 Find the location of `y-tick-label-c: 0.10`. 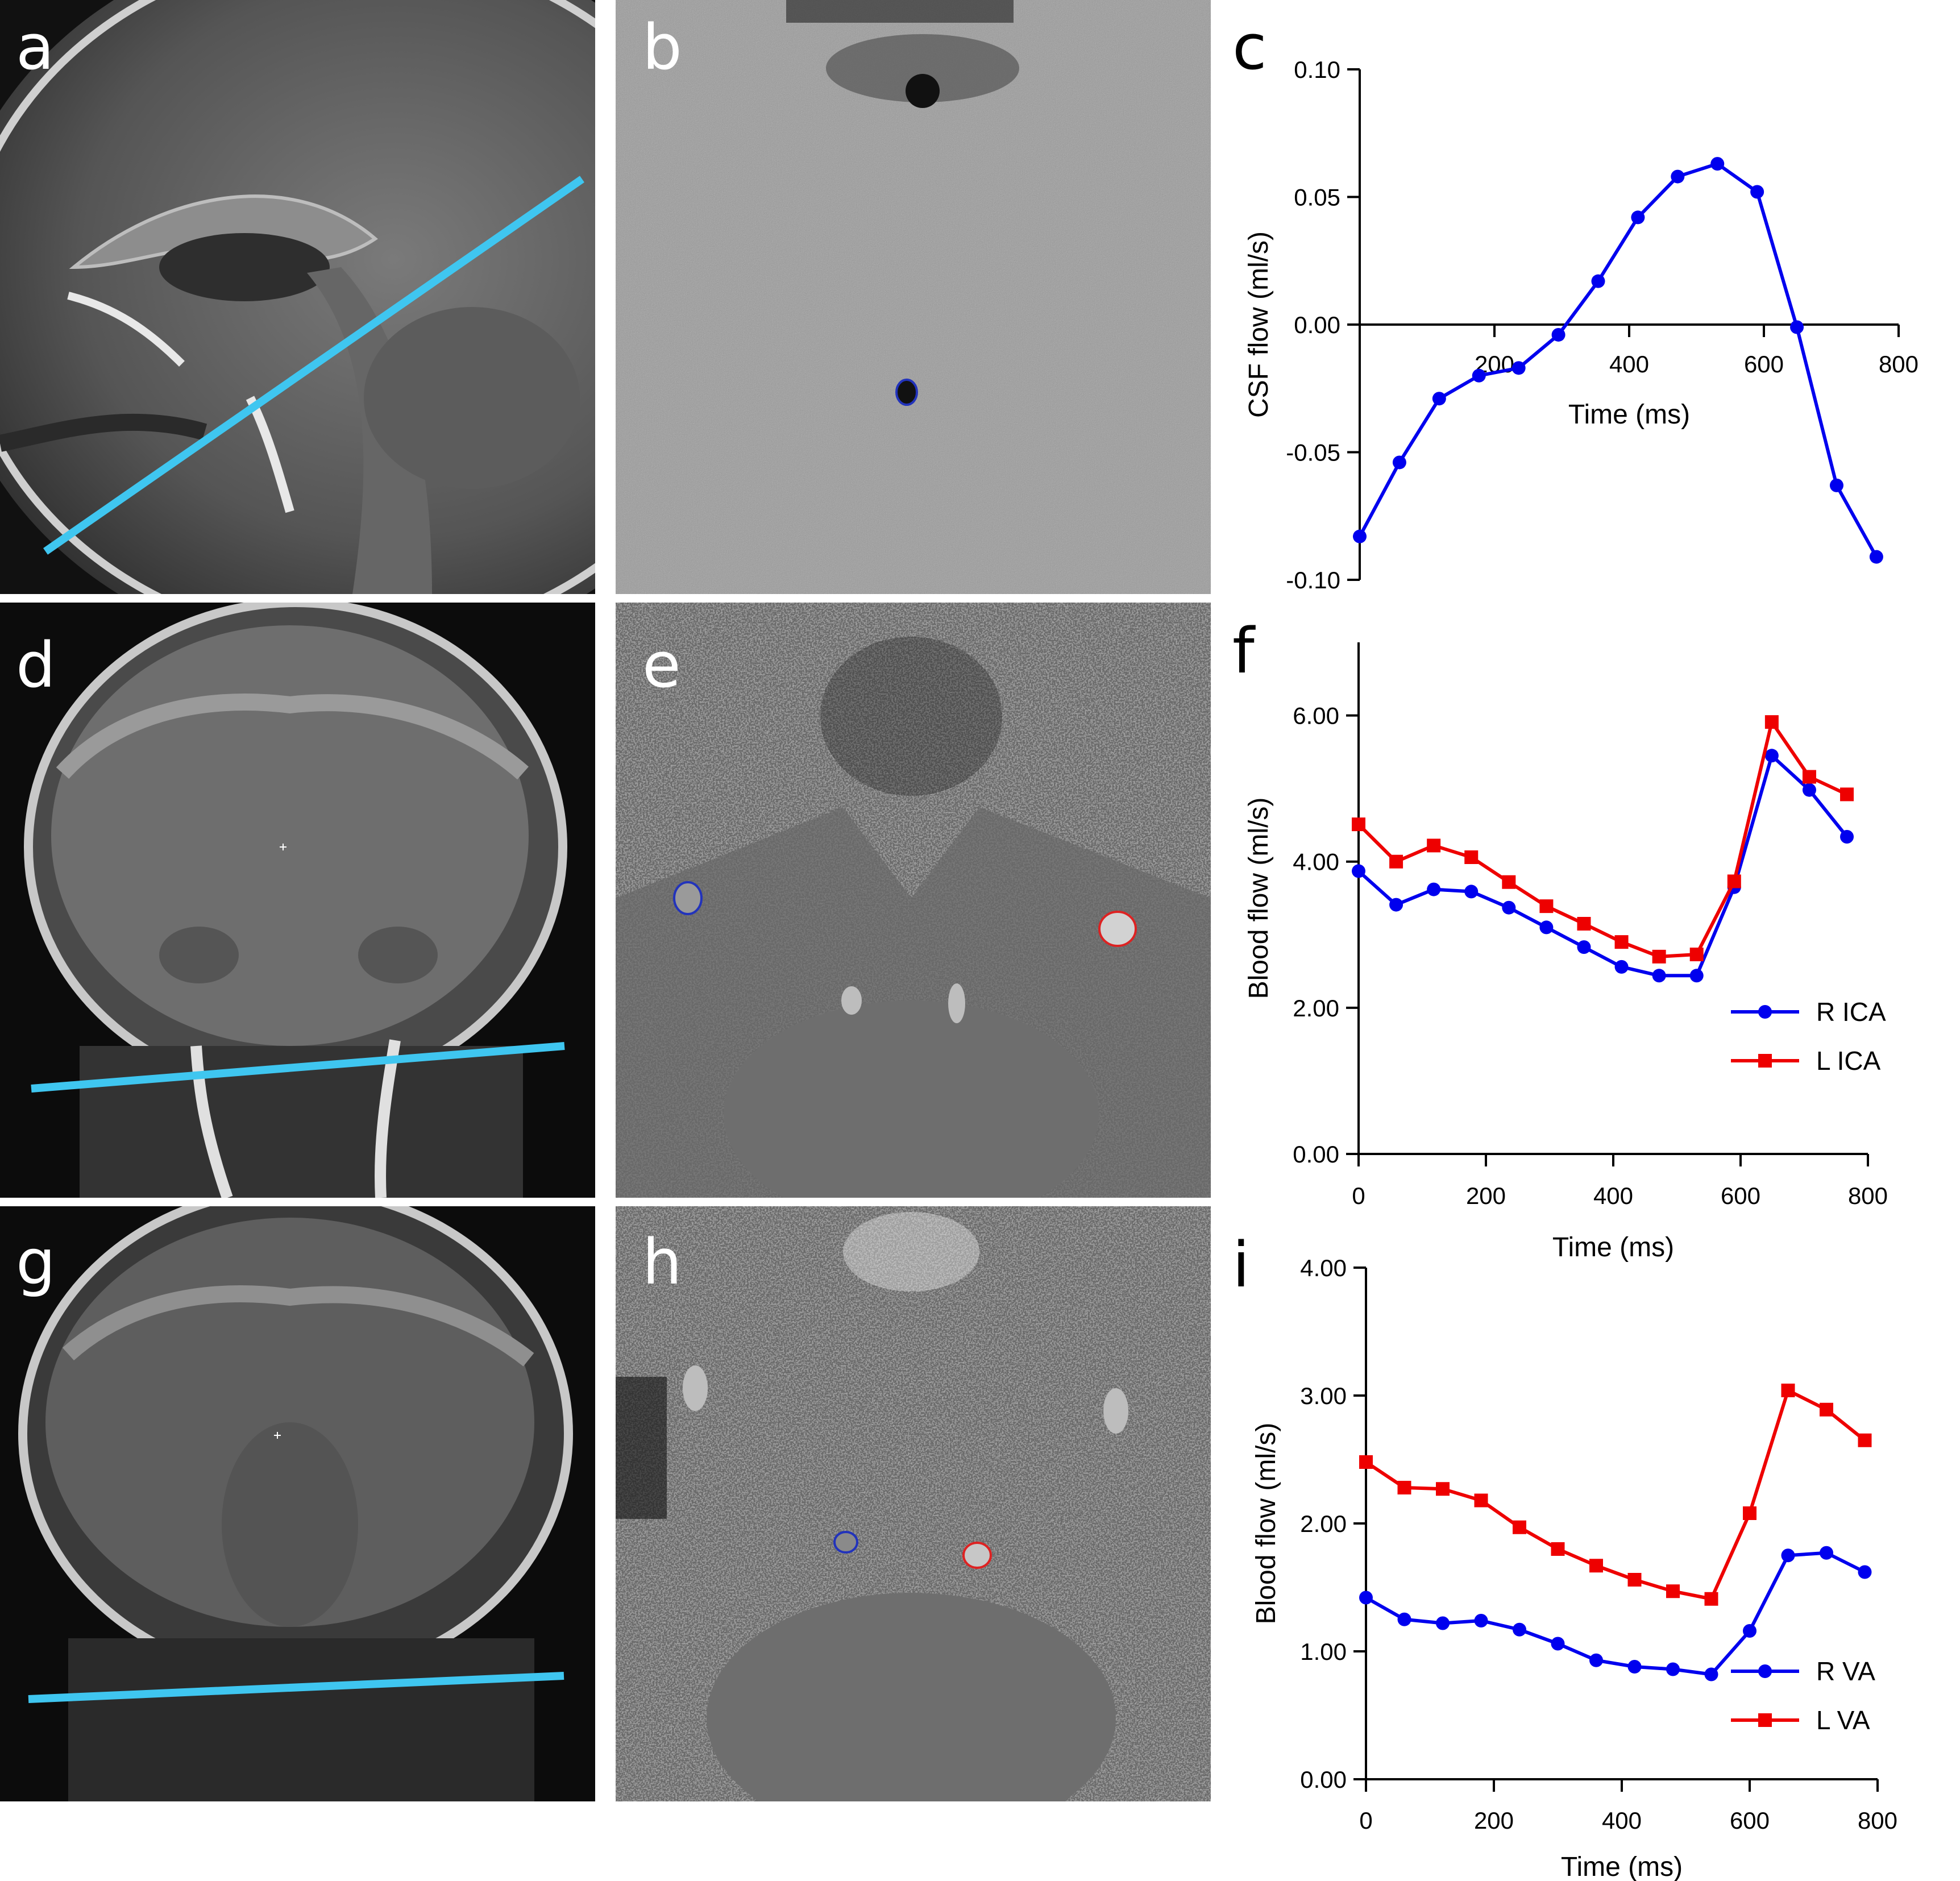

y-tick-label-c: 0.10 is located at coordinates (1317, 69).